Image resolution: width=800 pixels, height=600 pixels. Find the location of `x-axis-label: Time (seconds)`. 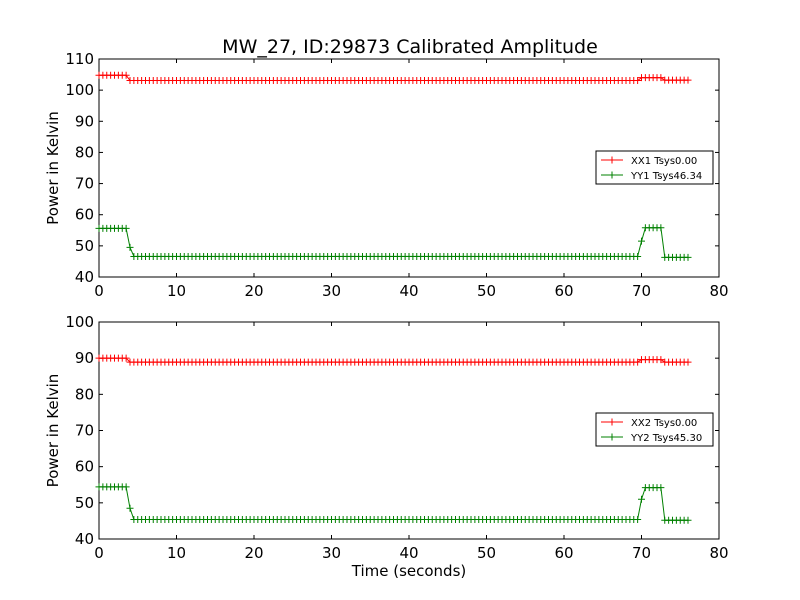

x-axis-label: Time (seconds) is located at coordinates (409, 571).